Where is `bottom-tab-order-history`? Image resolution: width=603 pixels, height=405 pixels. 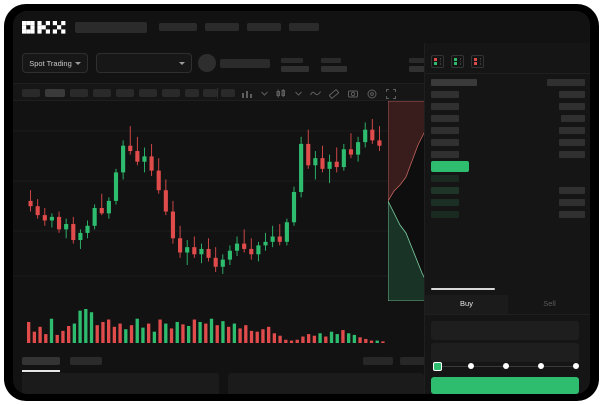 bottom-tab-order-history is located at coordinates (86, 361).